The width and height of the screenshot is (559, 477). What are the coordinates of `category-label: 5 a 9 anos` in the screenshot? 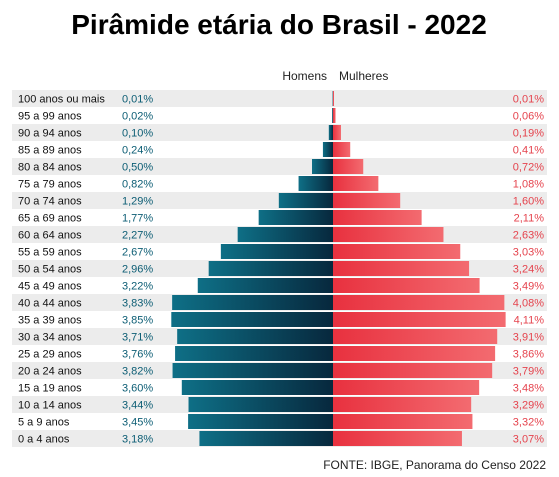 It's located at (44, 423).